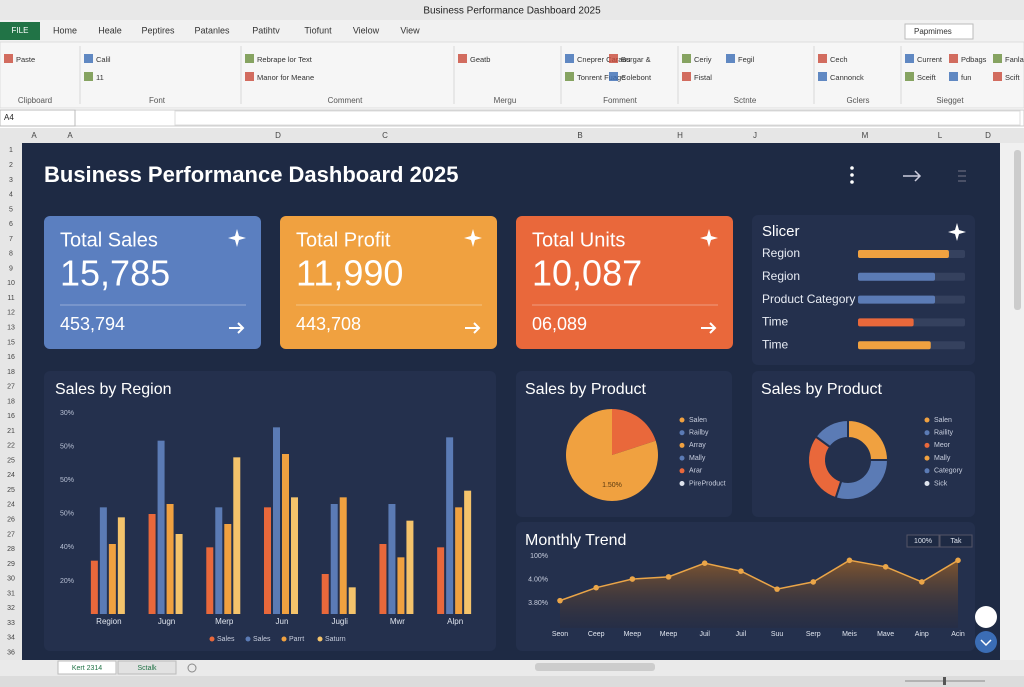  I want to click on scroll-thumb, so click(1017, 230).